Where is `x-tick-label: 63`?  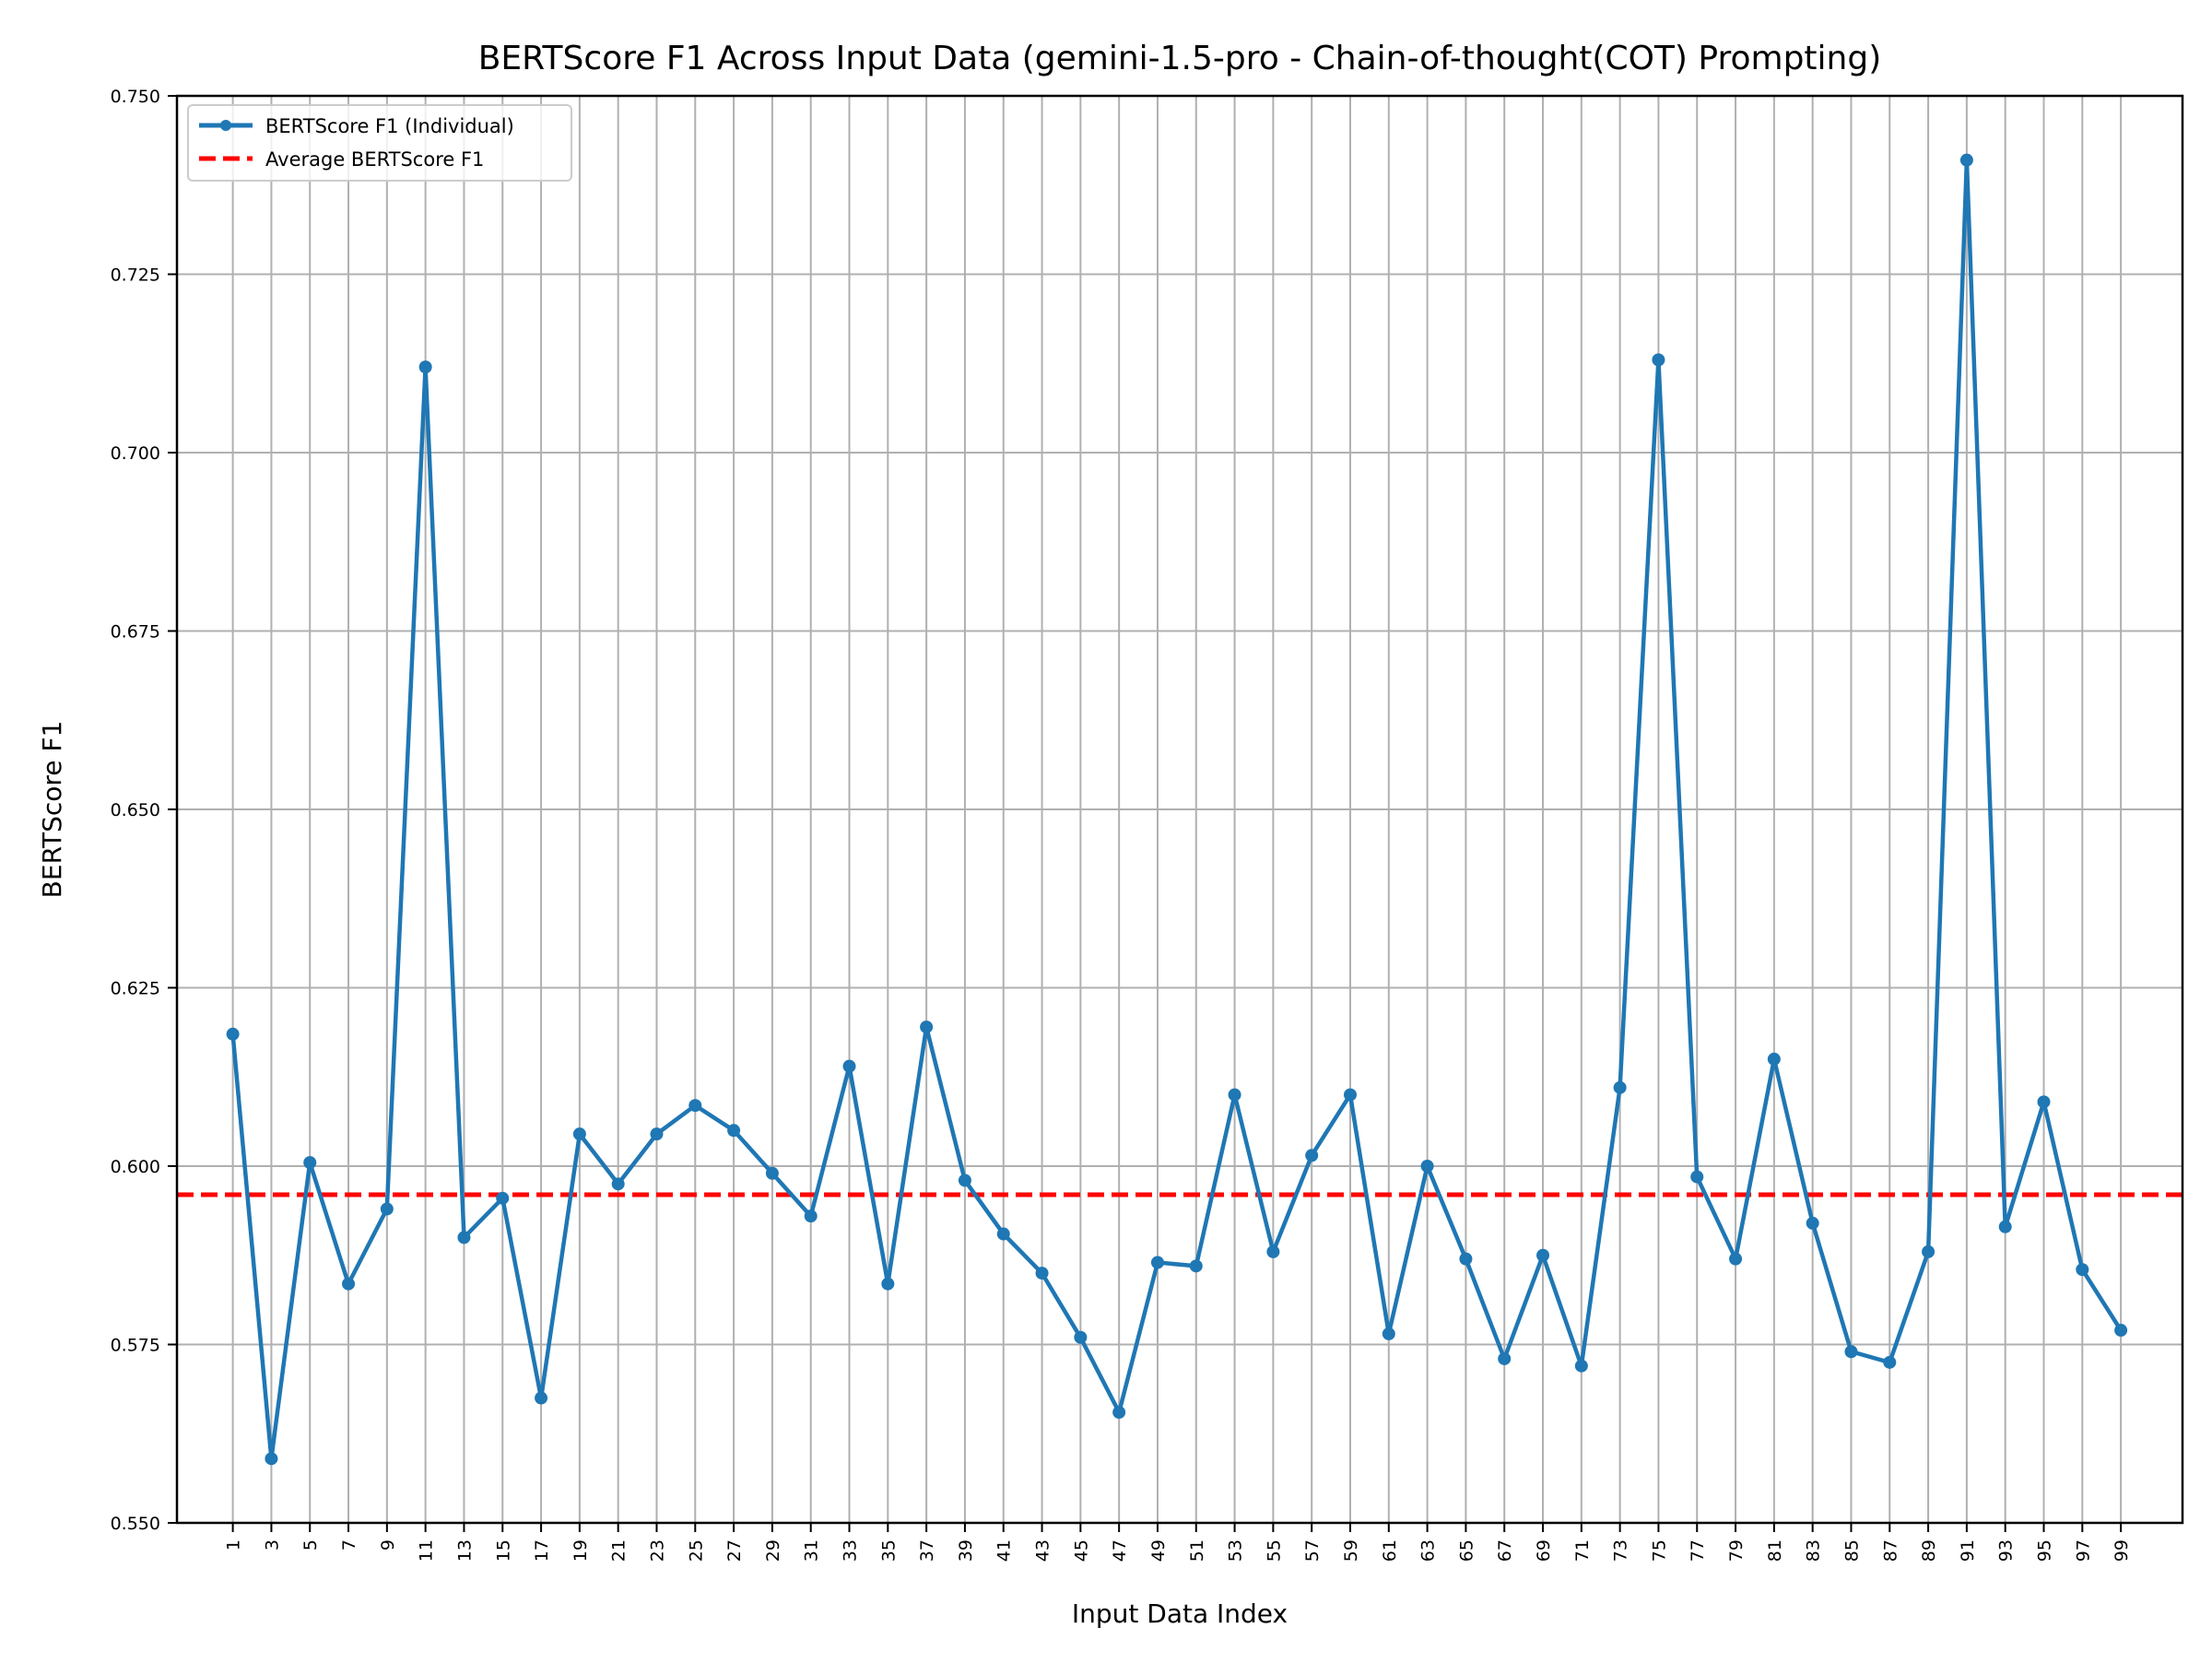 x-tick-label: 63 is located at coordinates (1428, 1550).